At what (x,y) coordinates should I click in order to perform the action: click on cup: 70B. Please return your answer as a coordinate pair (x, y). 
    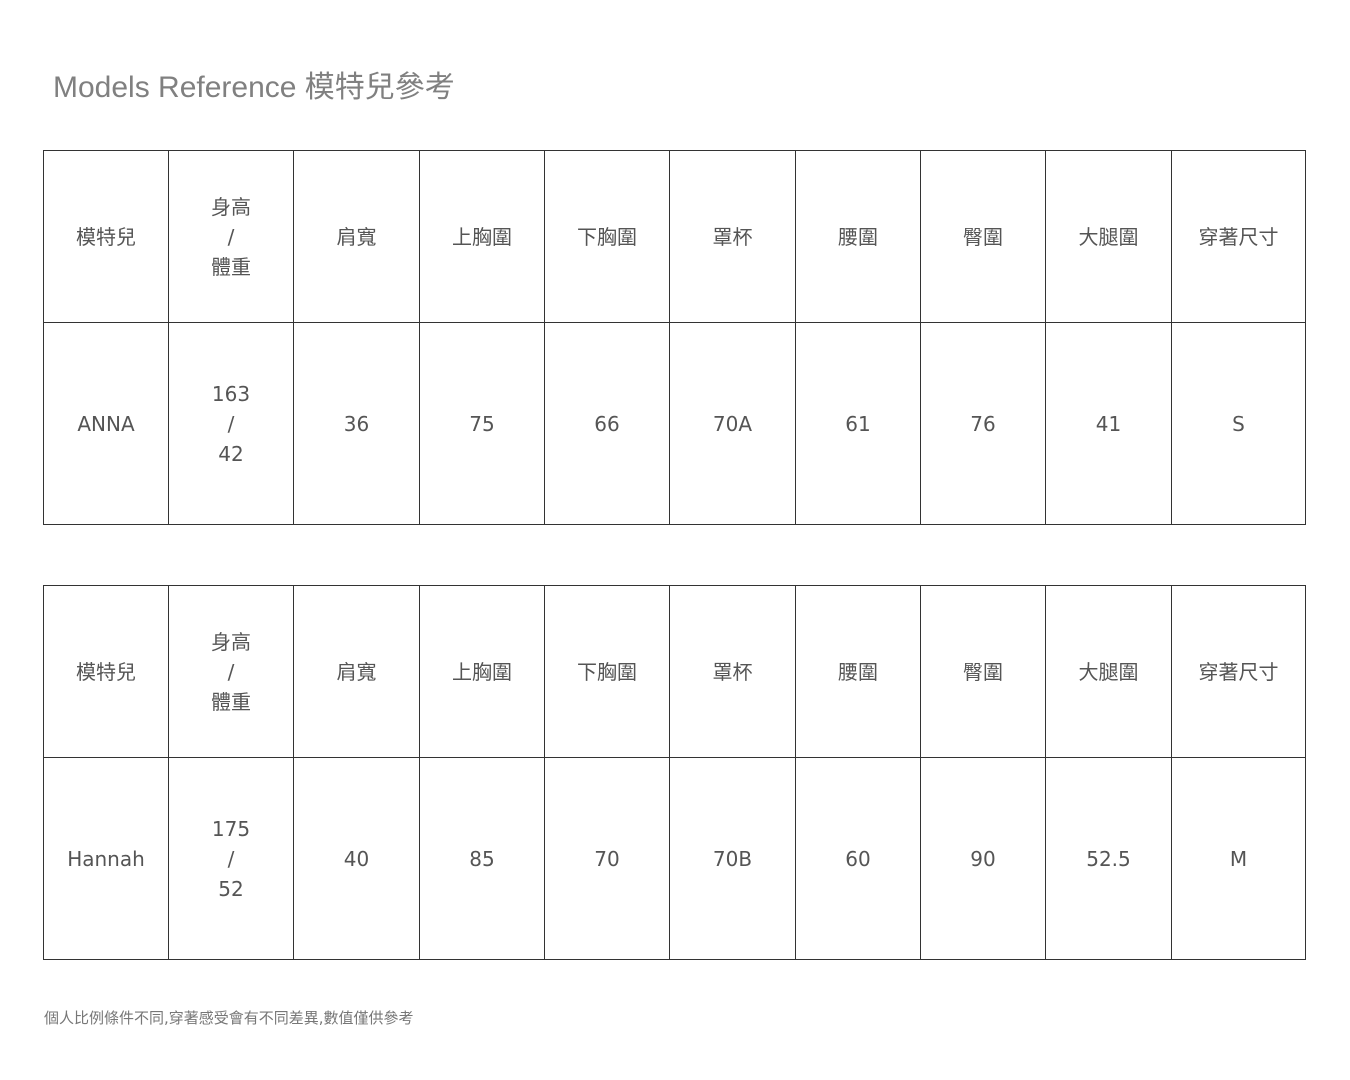
    Looking at the image, I should click on (732, 858).